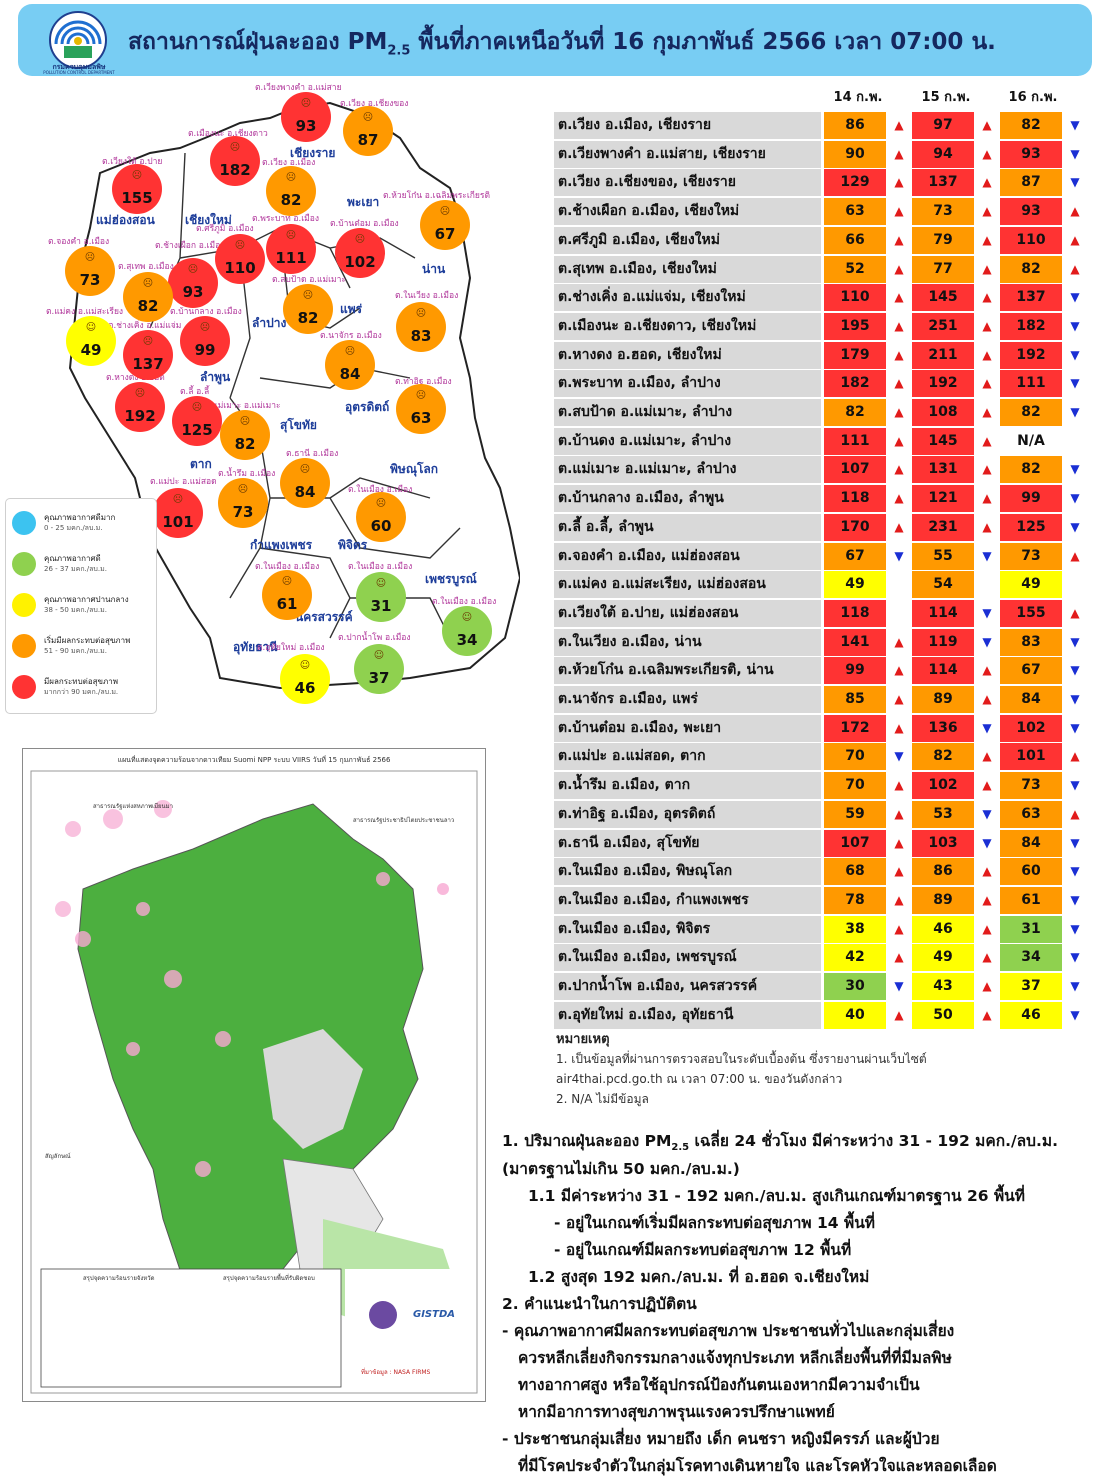  I want to click on pm25-bubble: ☹ 82, so click(308, 309).